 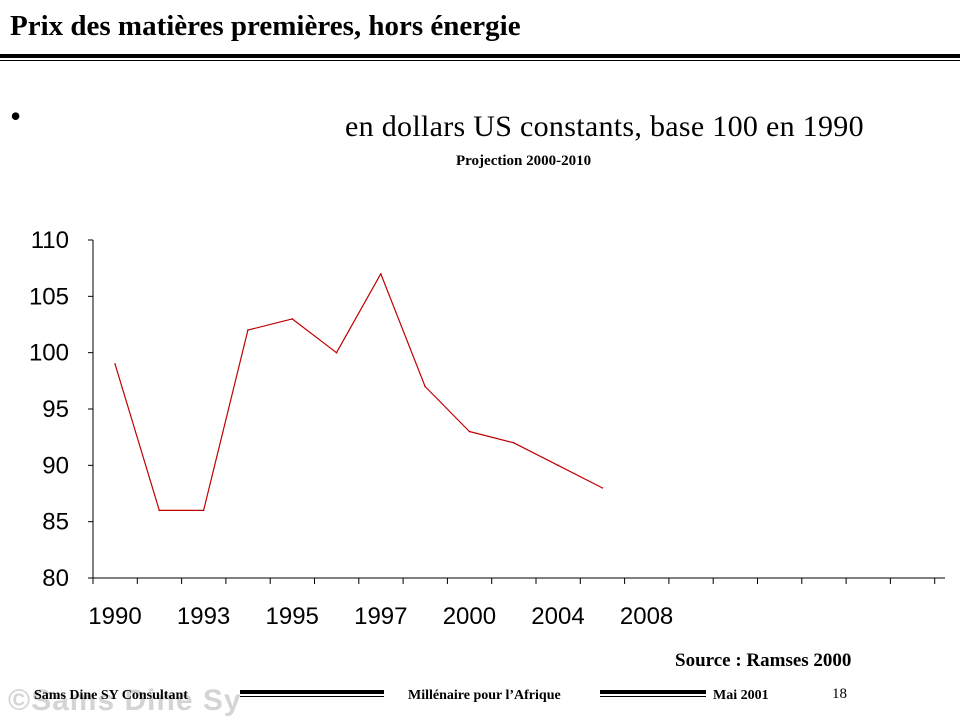 I want to click on x-tick-label: 2004, so click(x=557, y=616).